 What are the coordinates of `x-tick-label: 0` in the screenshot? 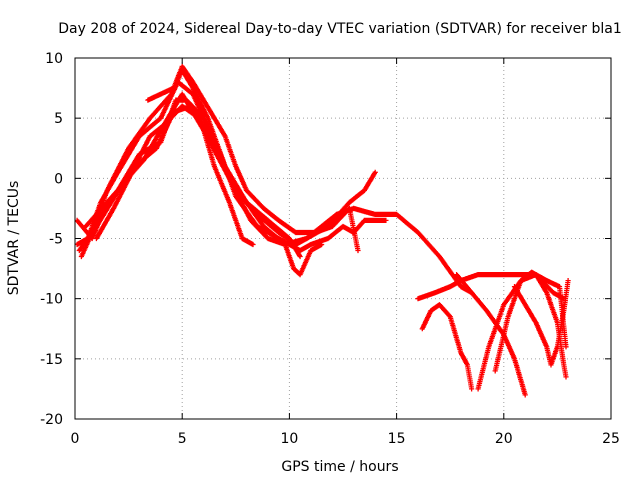 It's located at (75, 439).